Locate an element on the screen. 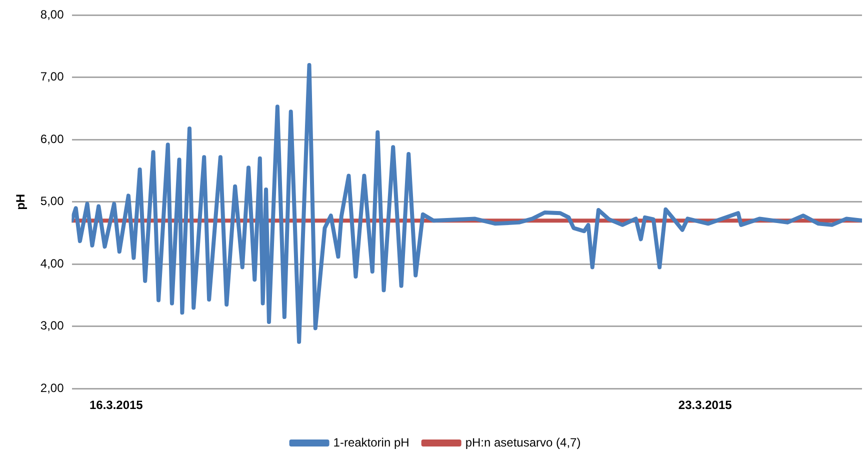  legend-label: pH:n asetusarvo (4,7) is located at coordinates (523, 442).